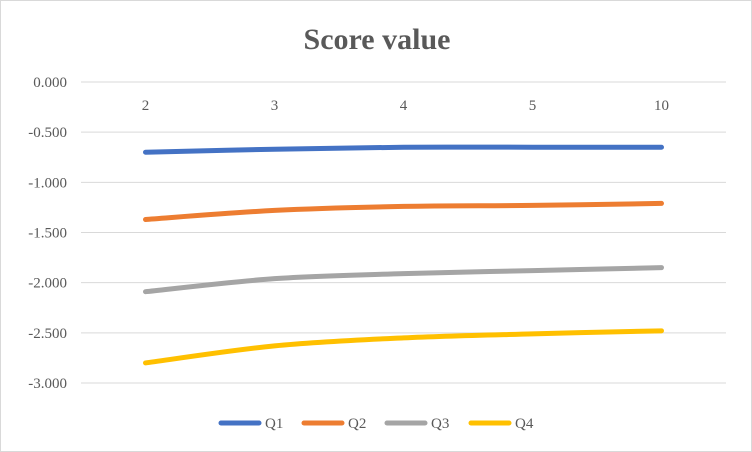  I want to click on x-tick-label: 3, so click(275, 106).